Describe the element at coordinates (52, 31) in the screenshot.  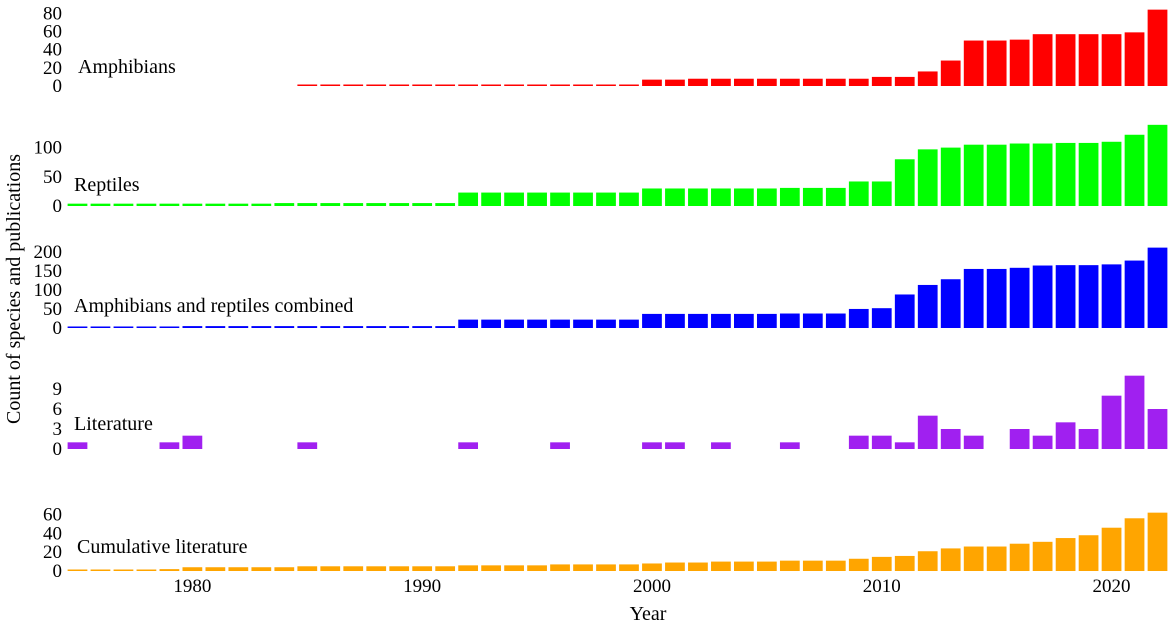
I see `y-tick-label: 60` at that location.